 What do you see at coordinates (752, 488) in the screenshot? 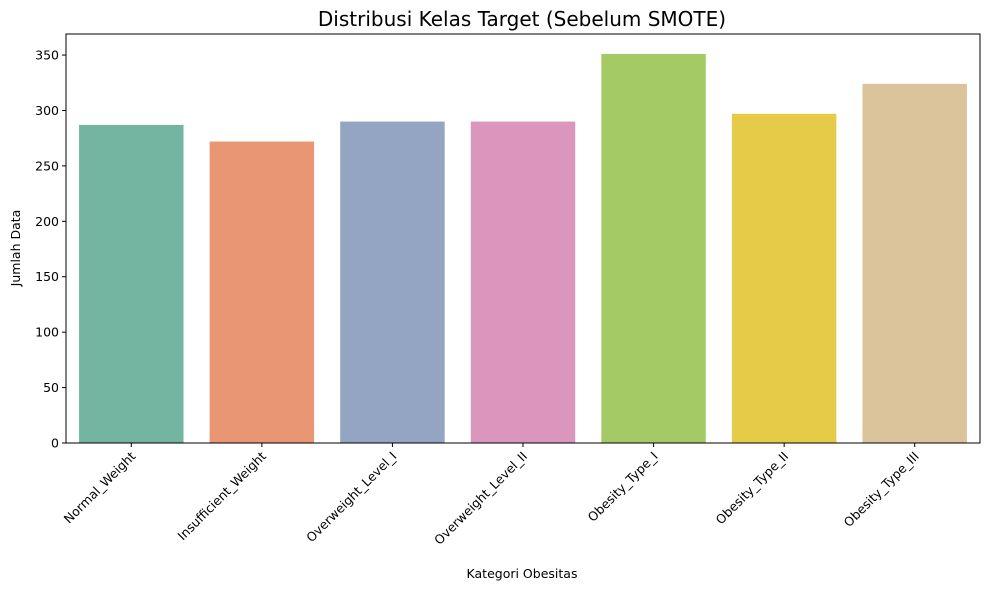
I see `x-tick-label: Obesity_Type_II` at bounding box center [752, 488].